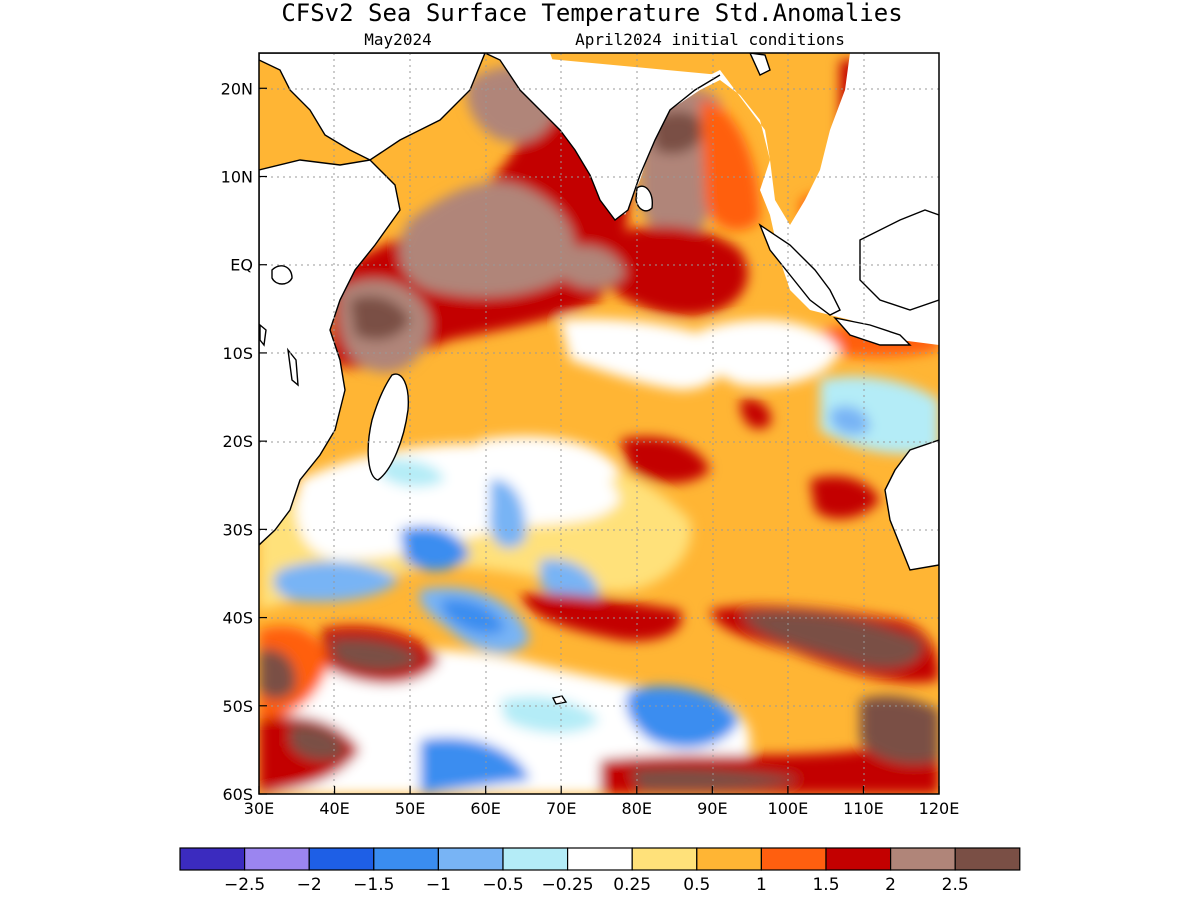 The image size is (1200, 900). Describe the element at coordinates (568, 885) in the screenshot. I see `colorbar-label: −0.25` at that location.